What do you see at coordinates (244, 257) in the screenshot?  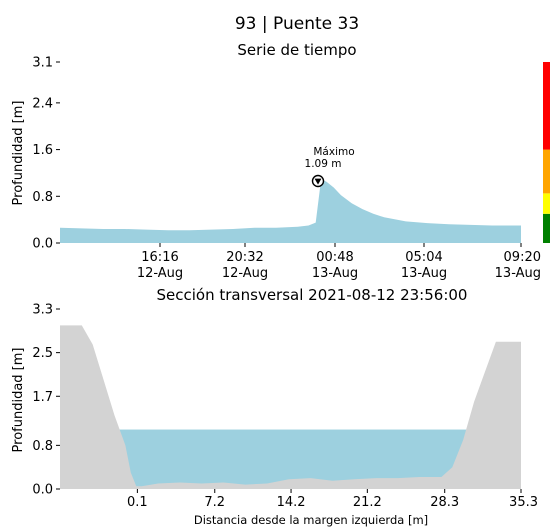 I see `x-tick-time-label: 20:32` at bounding box center [244, 257].